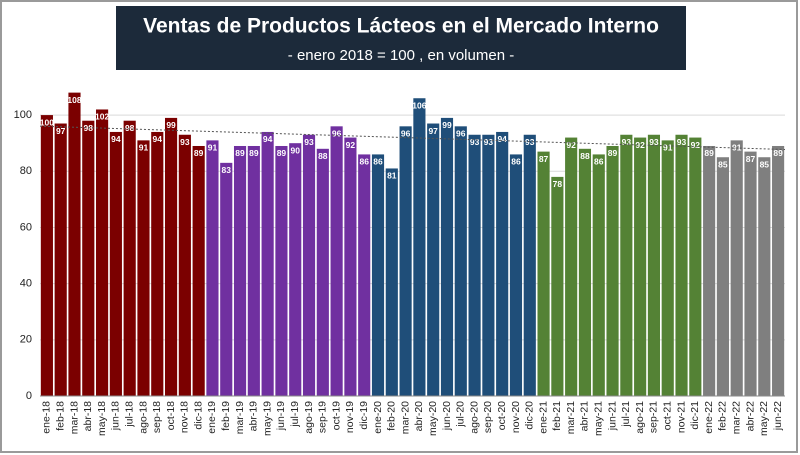 The image size is (800, 455). What do you see at coordinates (654, 417) in the screenshot?
I see `x-tick-label: sep-21` at bounding box center [654, 417].